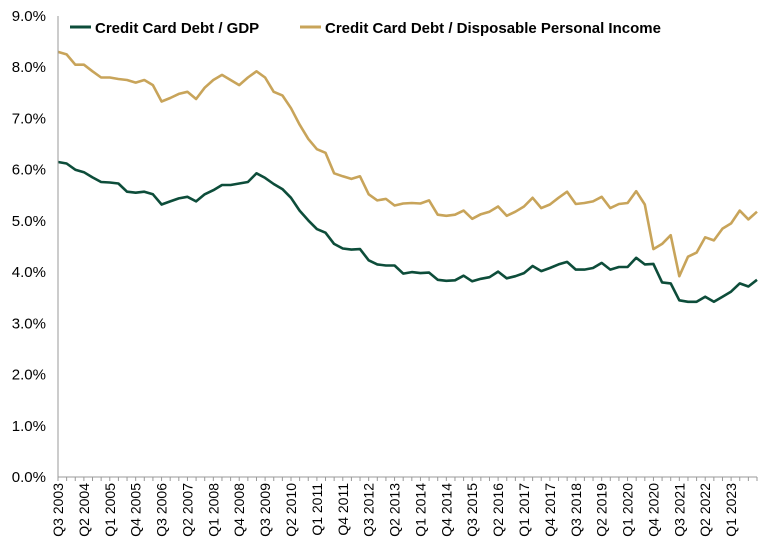  What do you see at coordinates (679, 510) in the screenshot?
I see `x-tick-label: Q3 2021` at bounding box center [679, 510].